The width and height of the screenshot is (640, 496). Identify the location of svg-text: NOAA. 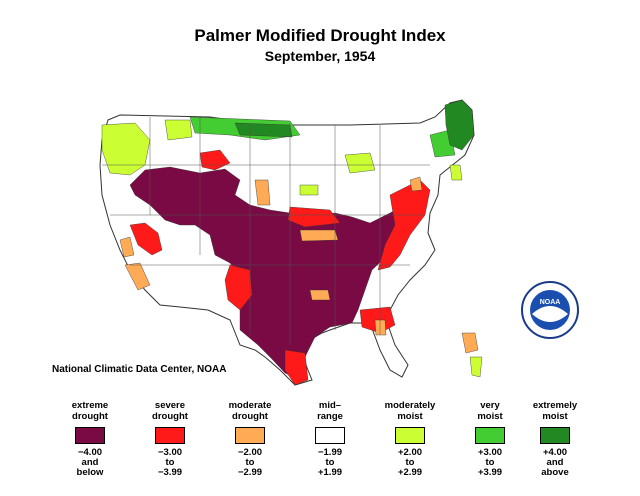
(550, 302).